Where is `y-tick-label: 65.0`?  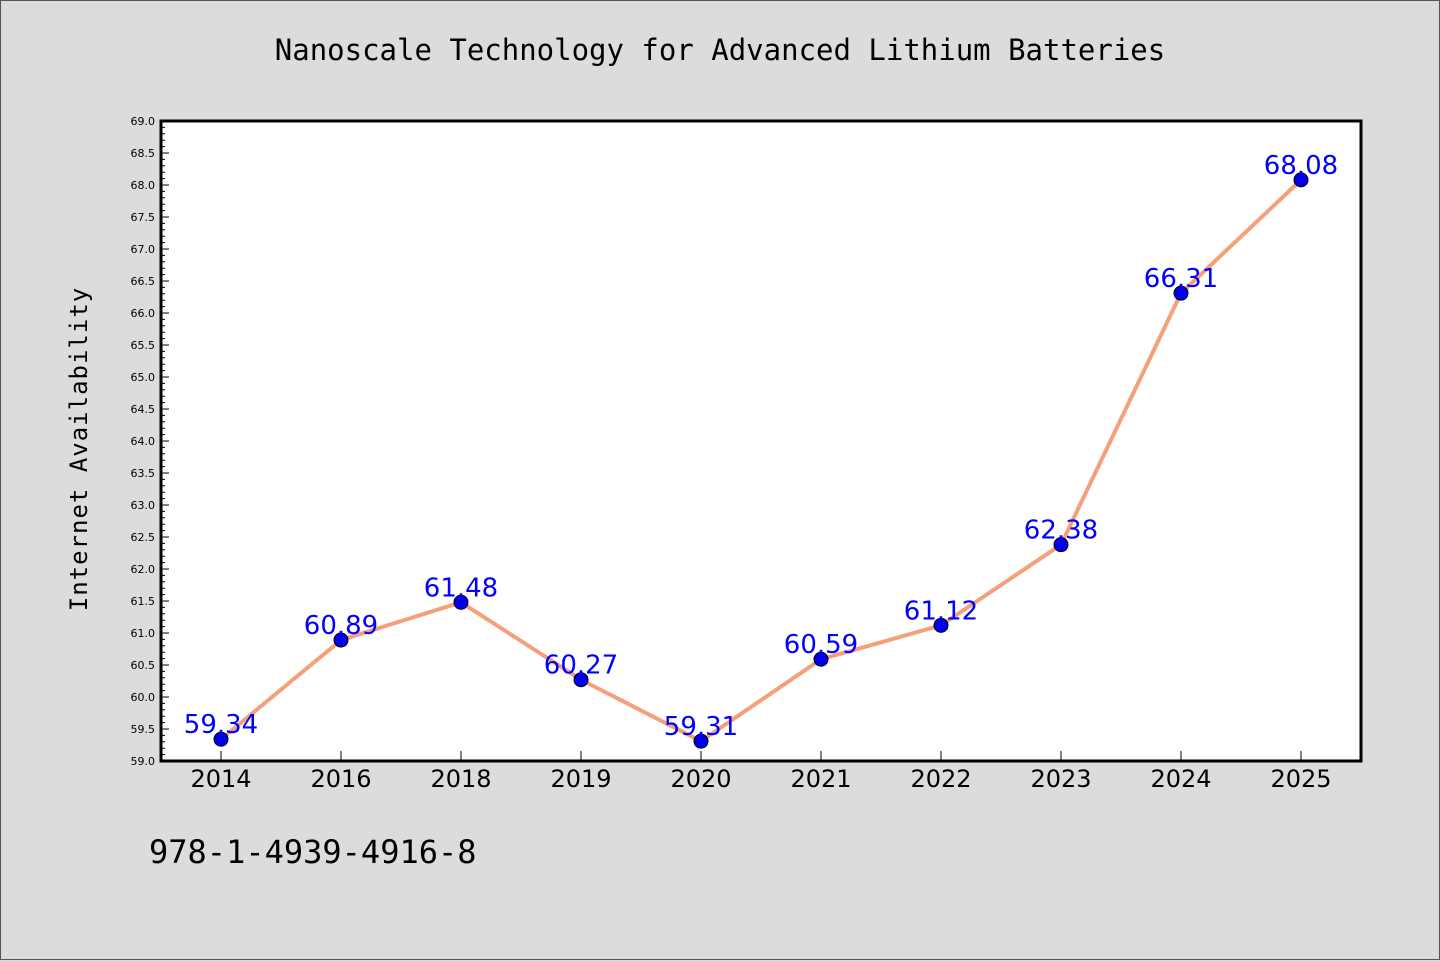 y-tick-label: 65.0 is located at coordinates (143, 377).